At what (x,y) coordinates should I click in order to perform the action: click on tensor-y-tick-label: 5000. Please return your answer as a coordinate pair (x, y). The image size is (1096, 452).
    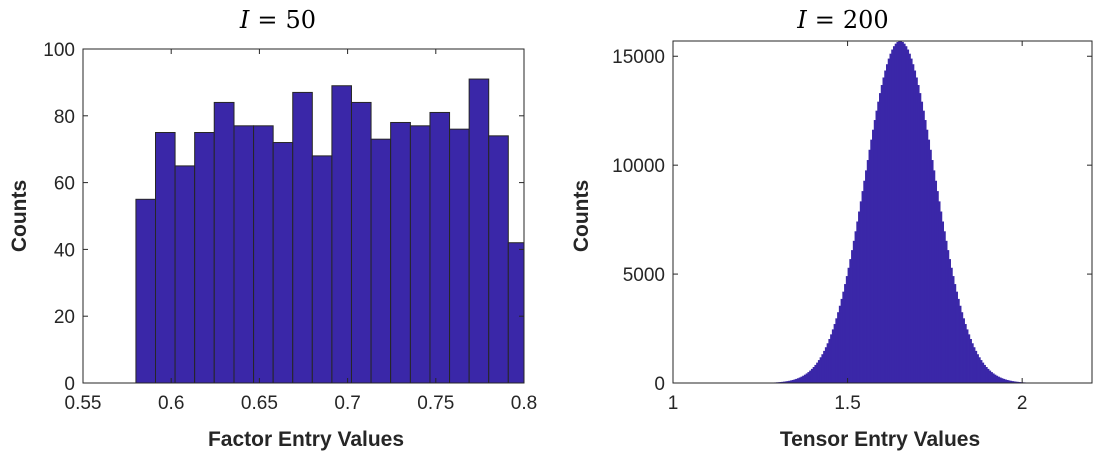
    Looking at the image, I should click on (644, 275).